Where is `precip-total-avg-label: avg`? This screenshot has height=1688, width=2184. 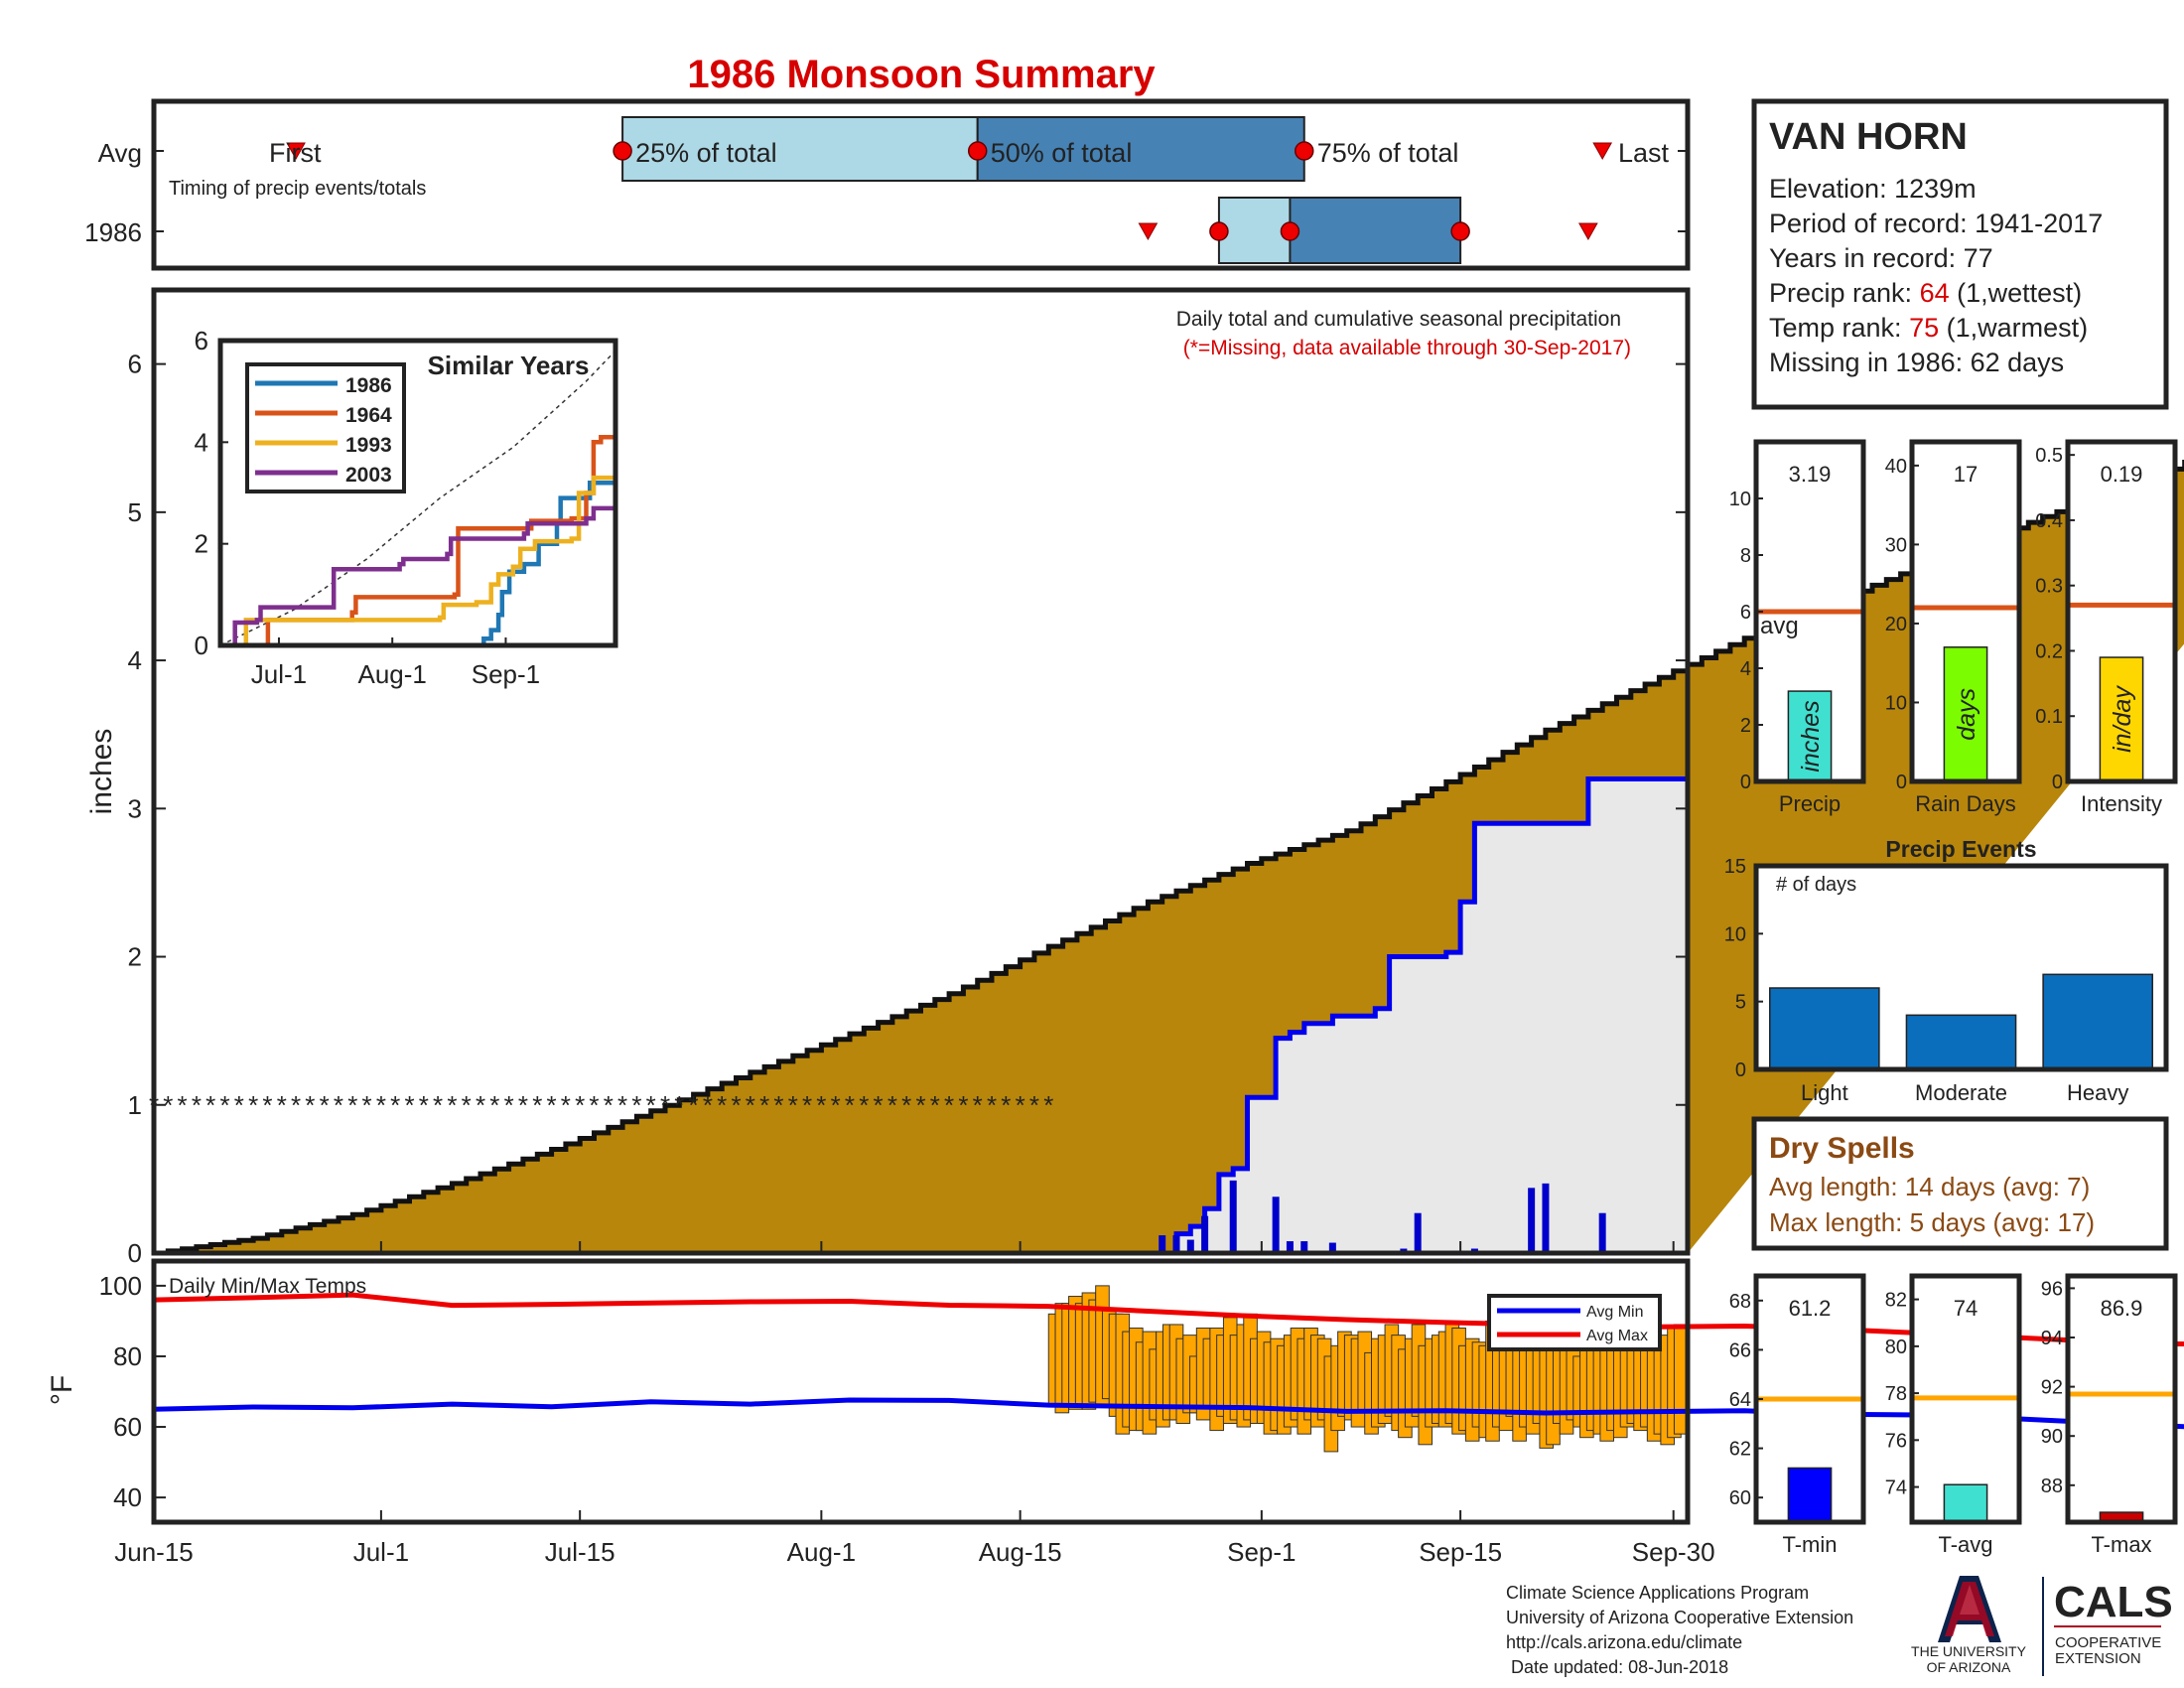 precip-total-avg-label: avg is located at coordinates (1779, 626).